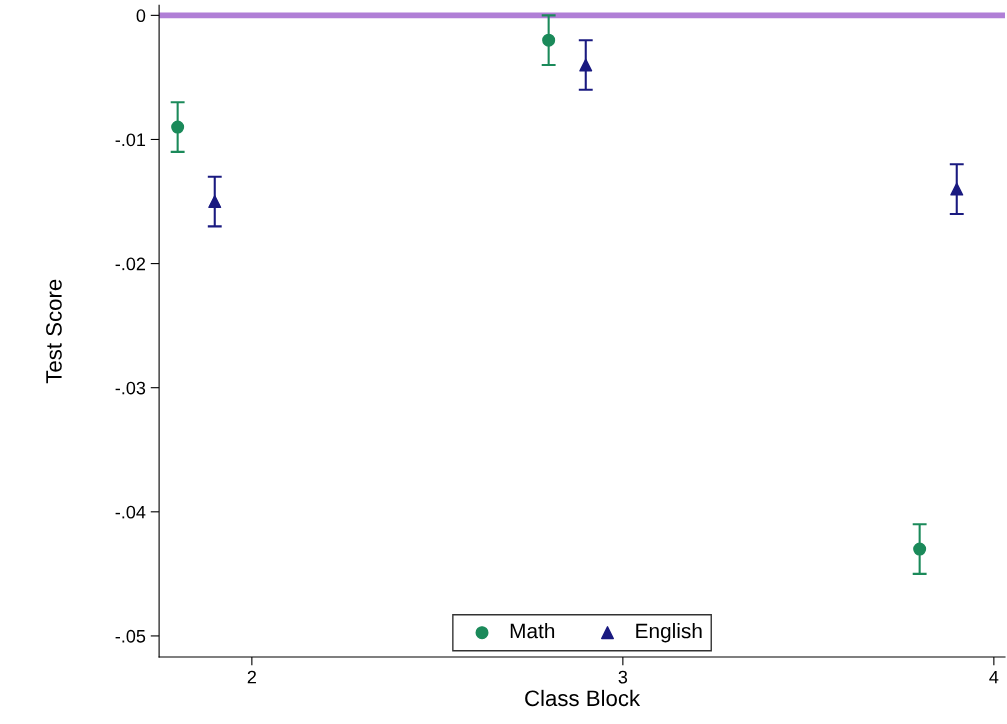 This screenshot has height=724, width=1007. I want to click on legend-label: Math, so click(532, 631).